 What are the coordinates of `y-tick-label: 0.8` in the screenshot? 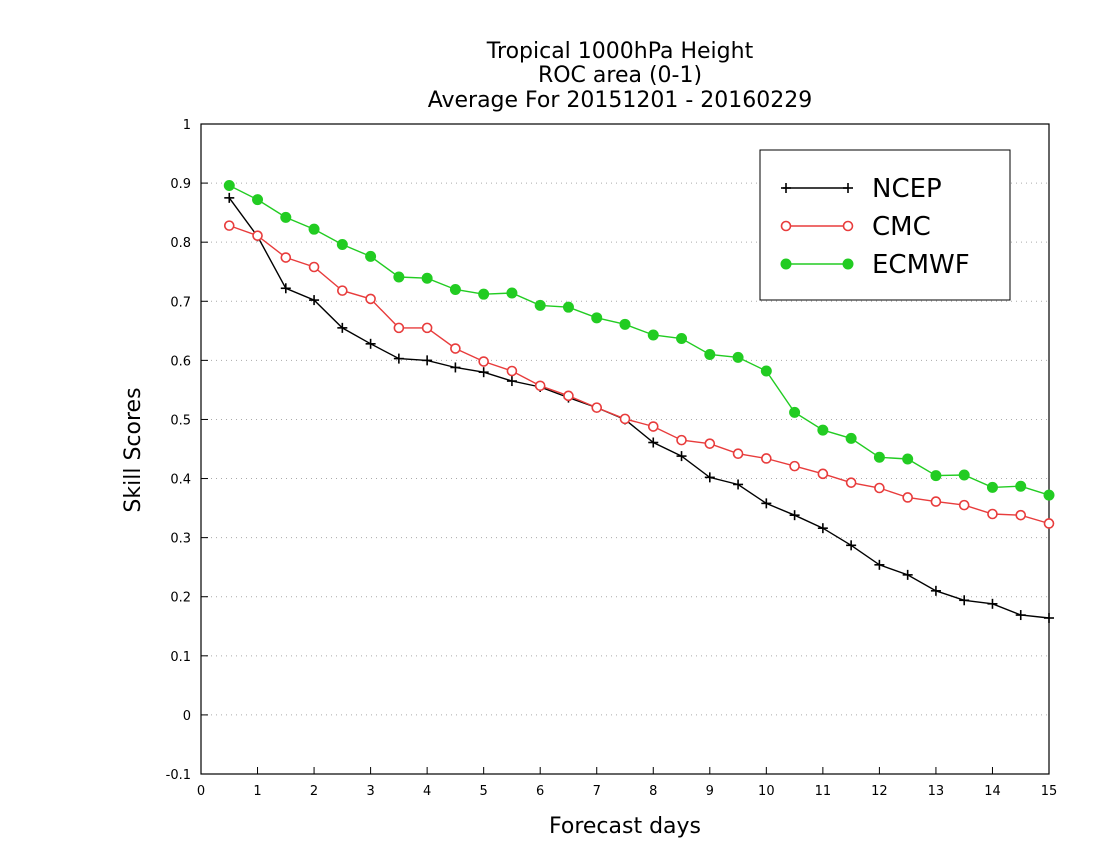 It's located at (180, 243).